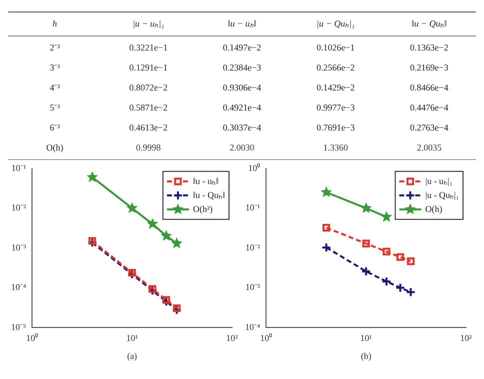  What do you see at coordinates (18, 327) in the screenshot?
I see `y-tick-label: 10⁻⁵` at bounding box center [18, 327].